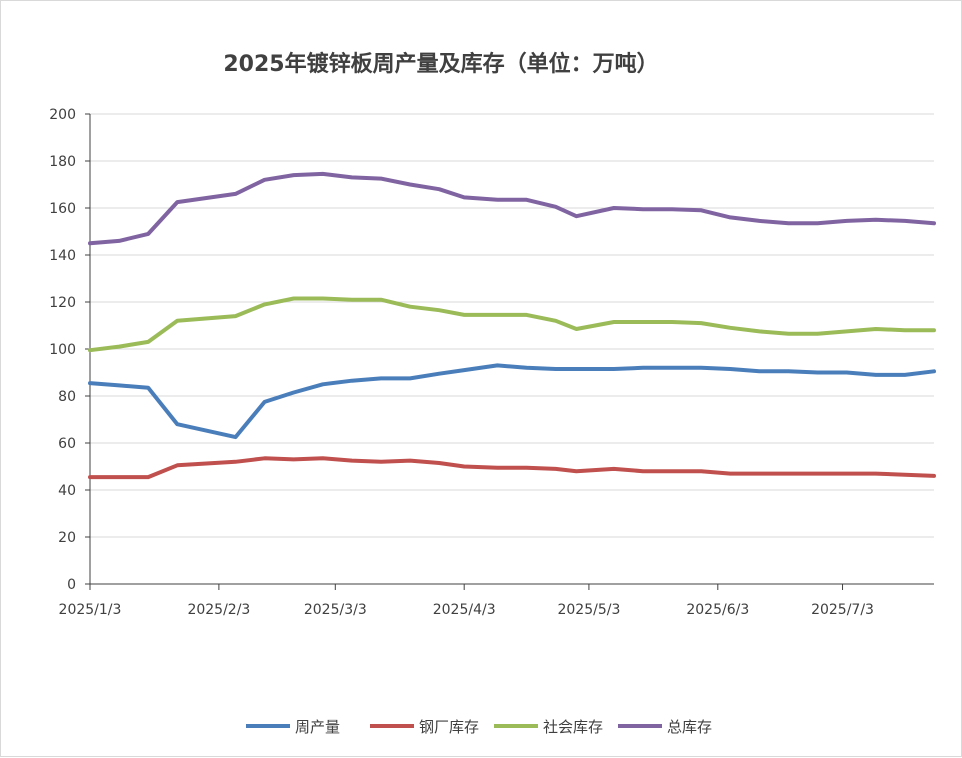 Image resolution: width=962 pixels, height=758 pixels. I want to click on x-tick-label: 2025/3/3, so click(335, 610).